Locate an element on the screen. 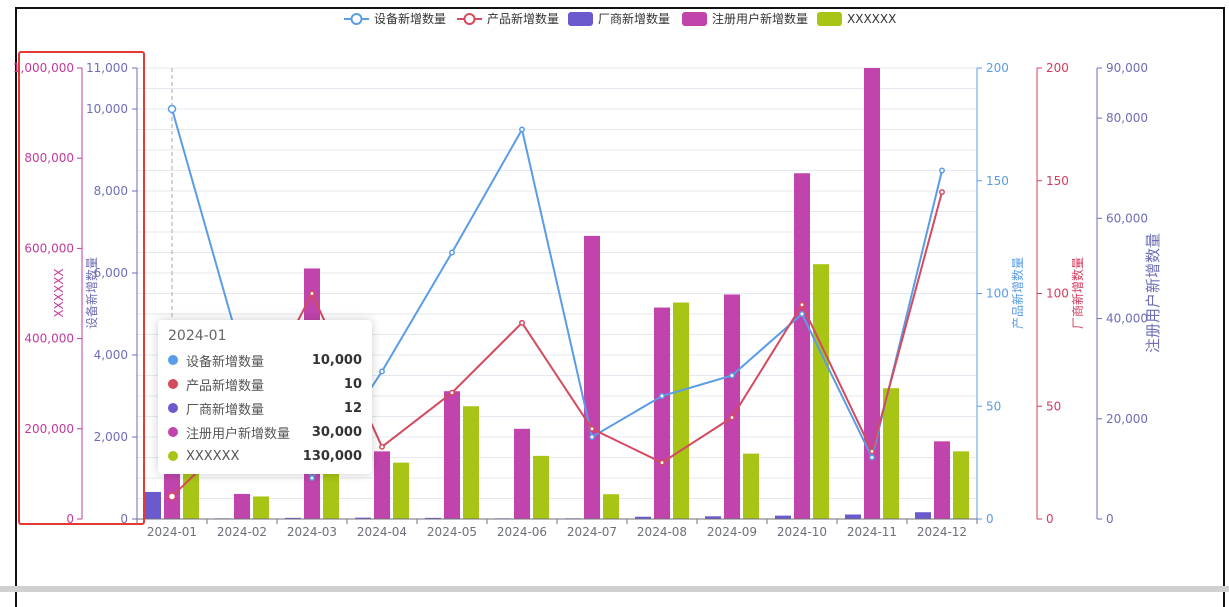 The height and width of the screenshot is (607, 1229). x-tick-label: 2024-03 is located at coordinates (312, 532).